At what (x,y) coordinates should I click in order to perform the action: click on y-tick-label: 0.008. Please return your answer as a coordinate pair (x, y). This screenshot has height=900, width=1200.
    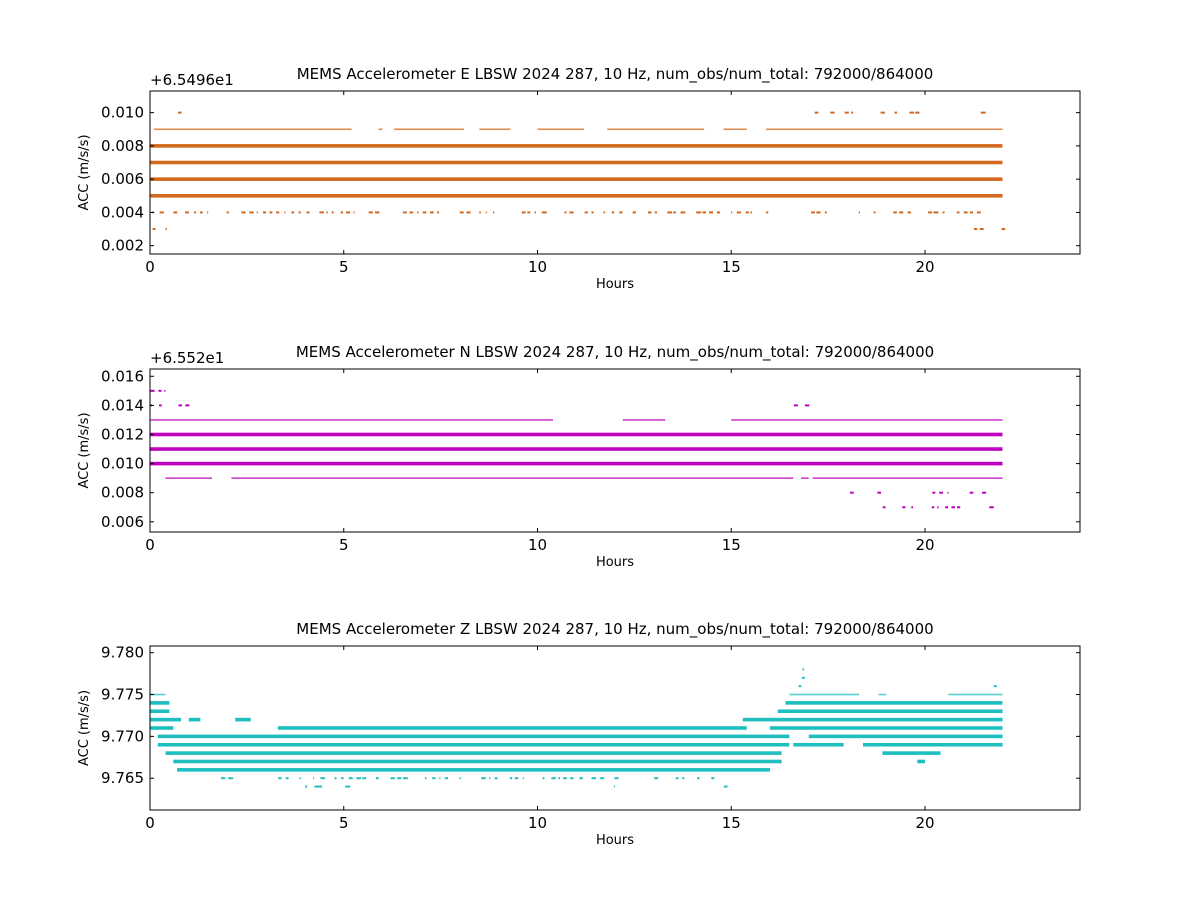
    Looking at the image, I should click on (122, 146).